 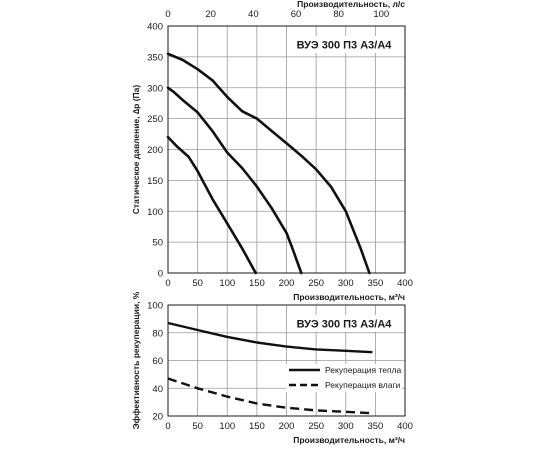 I want to click on legend-label-heat: Рекуперация тепла, so click(x=363, y=370).